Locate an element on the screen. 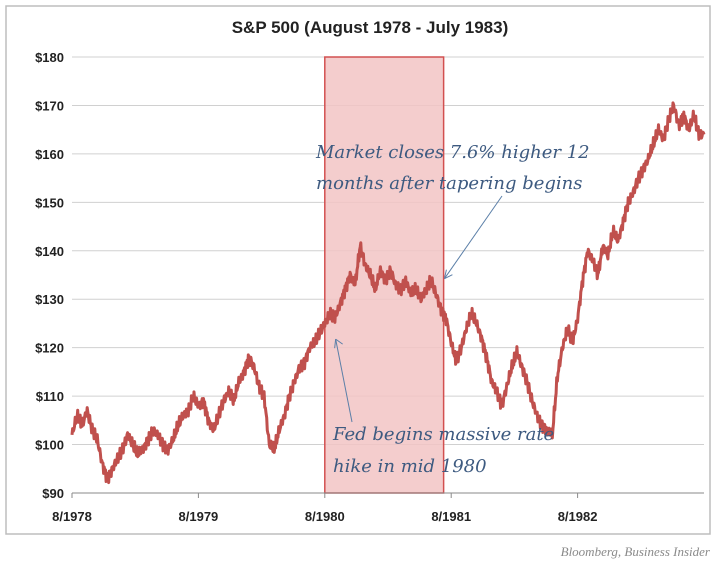 The height and width of the screenshot is (564, 720). y-tick-label: $100 is located at coordinates (49, 445).